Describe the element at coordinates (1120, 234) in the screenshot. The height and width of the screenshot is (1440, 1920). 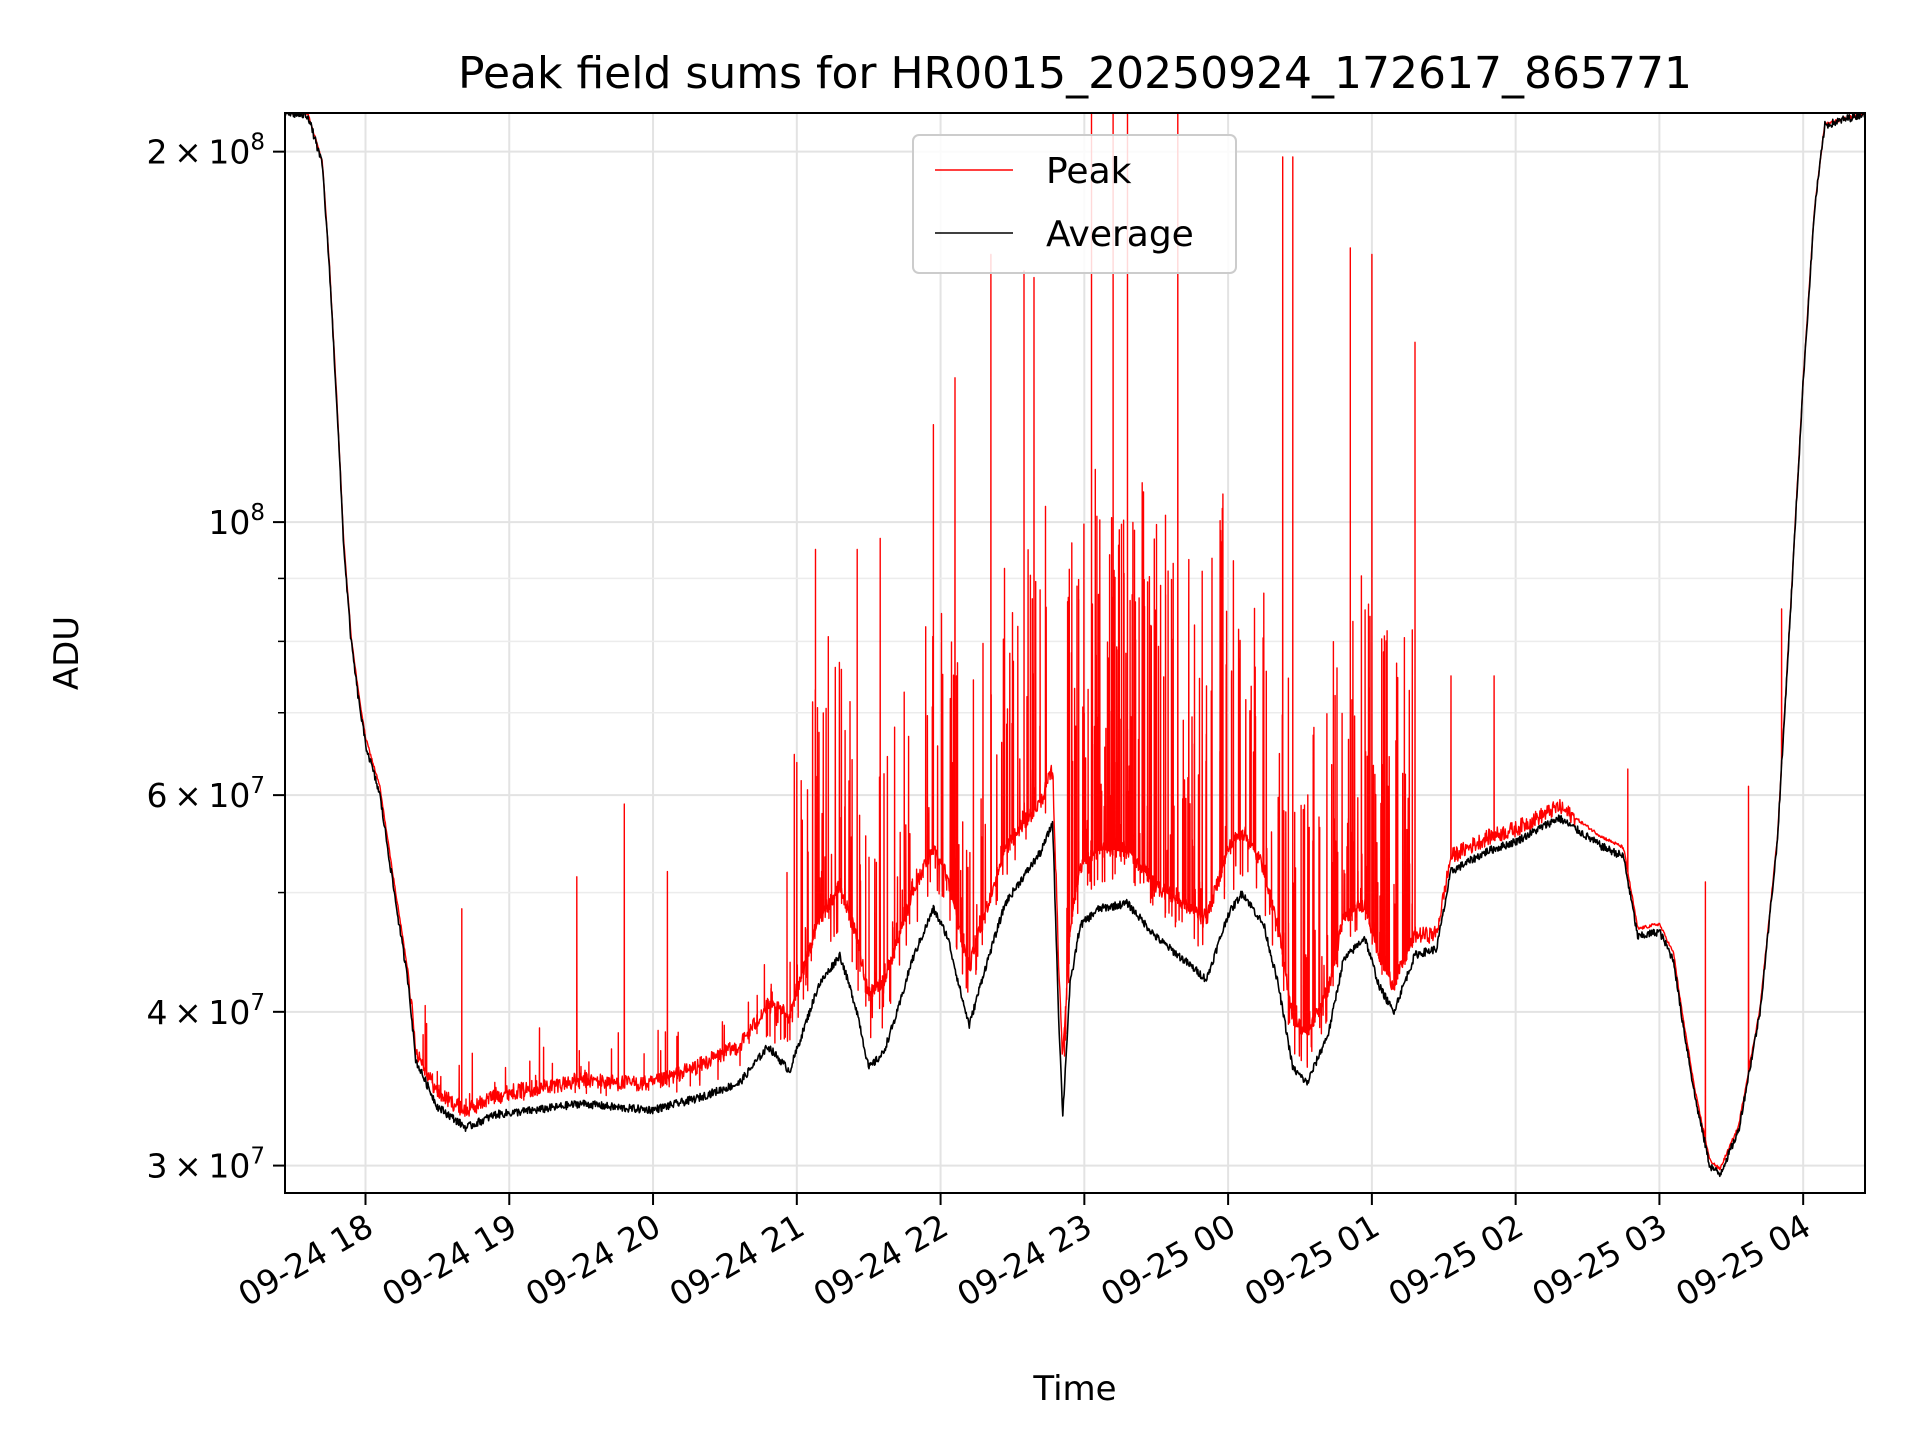
I see `legend-label-average: Average` at that location.